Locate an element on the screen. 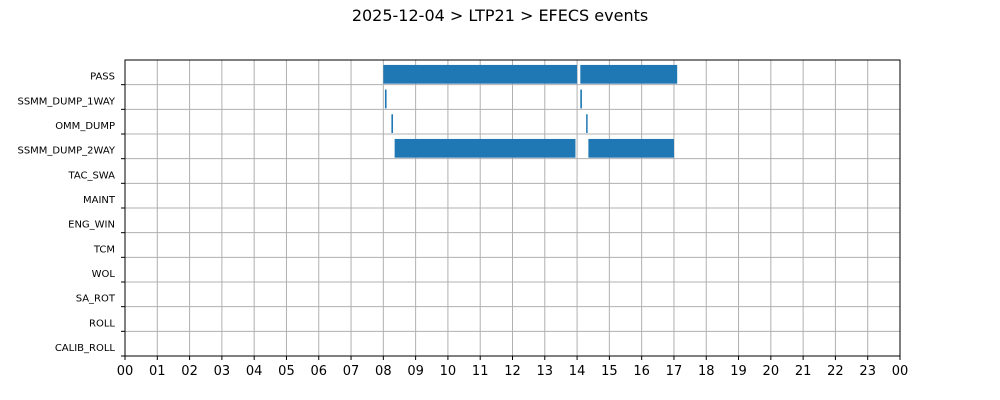  x-tick-label: 01 is located at coordinates (157, 371).